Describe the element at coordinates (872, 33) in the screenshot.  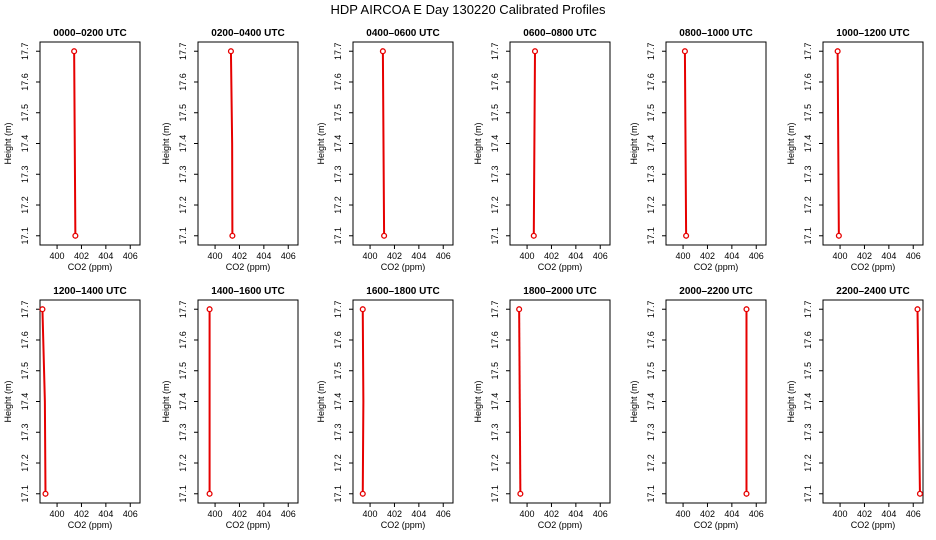
I see `panel-title: 1000–1200 UTC` at that location.